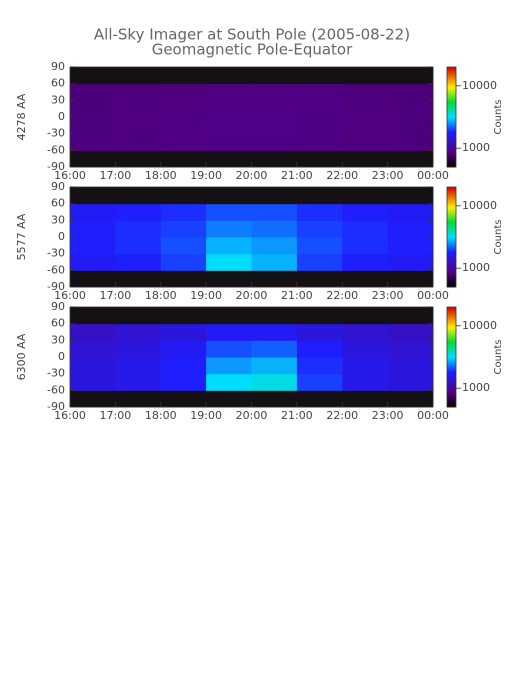 This screenshot has height=680, width=510. Describe the element at coordinates (206, 175) in the screenshot. I see `x-tick-label: 19:00` at that location.